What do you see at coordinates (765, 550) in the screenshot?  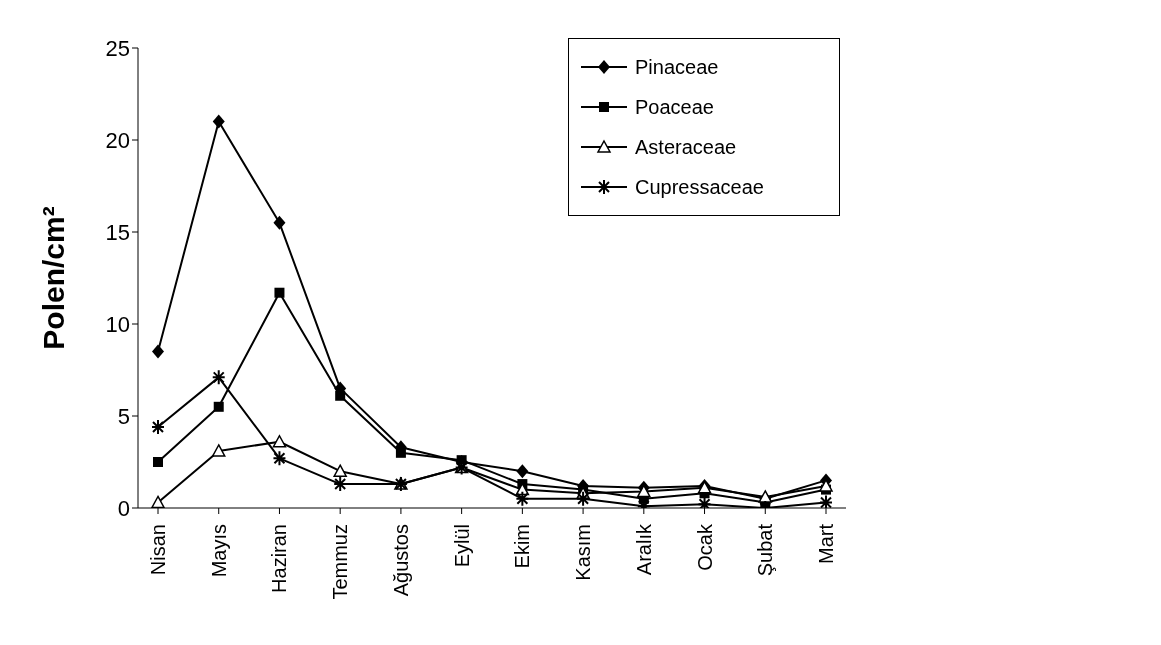 I see `x-tick-label: Şubat` at bounding box center [765, 550].